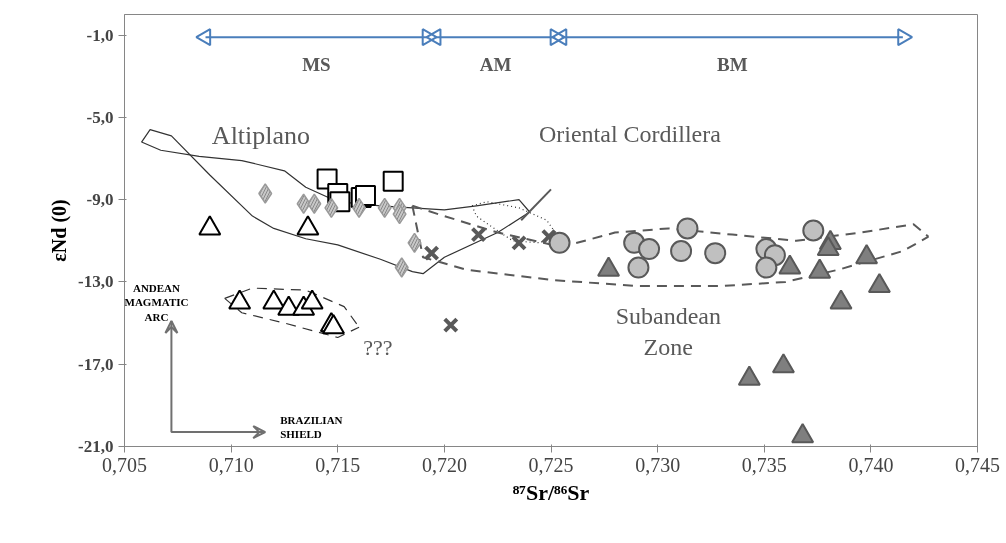 The height and width of the screenshot is (543, 1006). I want to click on x-tick-label: 0,720, so click(444, 464).